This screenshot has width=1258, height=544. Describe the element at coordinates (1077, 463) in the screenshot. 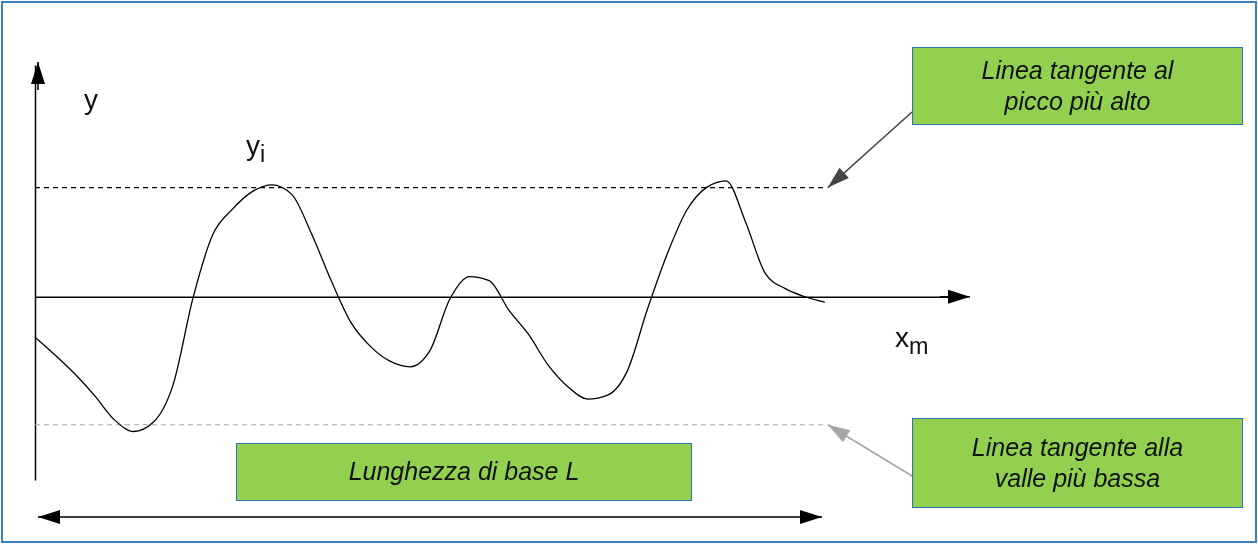

I see `legend-label: Linea tangente alla valle più bassa` at that location.